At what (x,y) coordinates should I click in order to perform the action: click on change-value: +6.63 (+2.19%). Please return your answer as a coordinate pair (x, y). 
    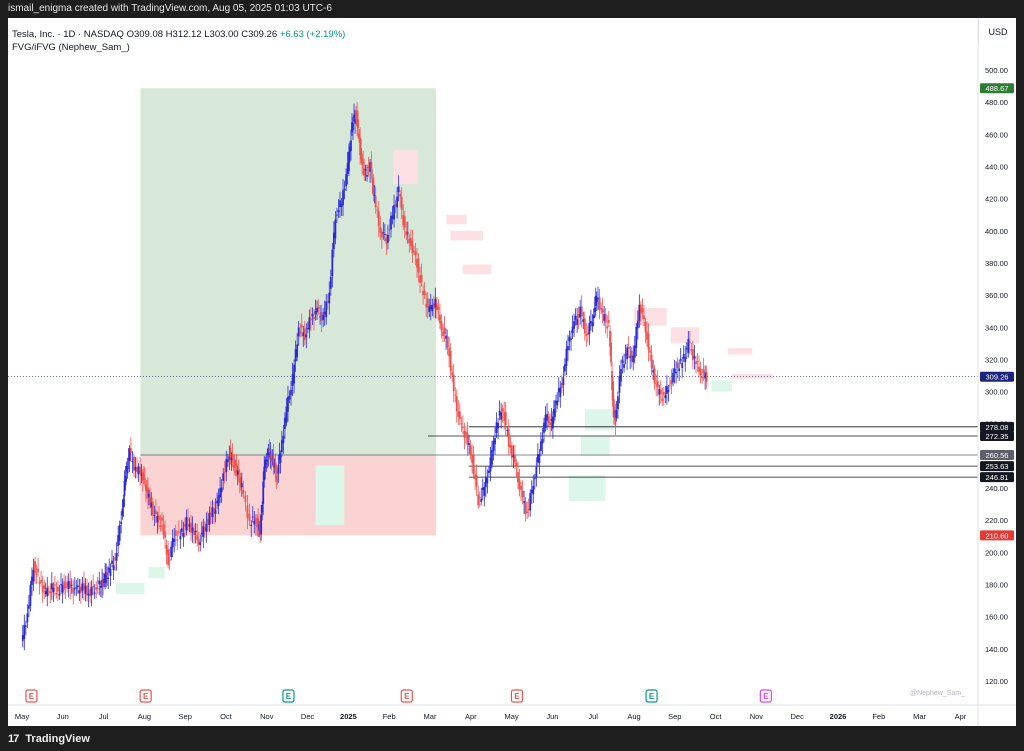
    Looking at the image, I should click on (312, 34).